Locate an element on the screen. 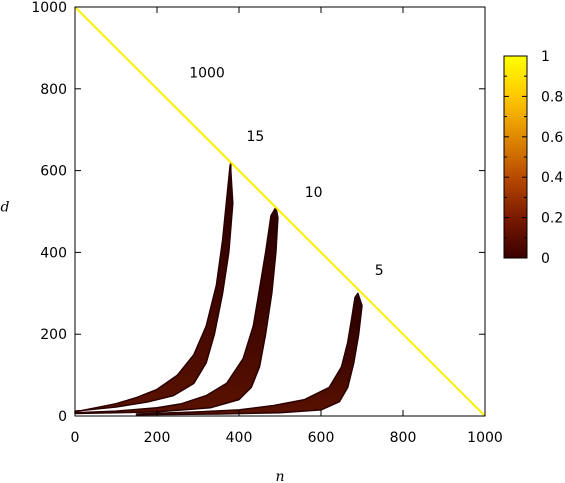 The height and width of the screenshot is (483, 565). y-axis-label: d is located at coordinates (5, 208).